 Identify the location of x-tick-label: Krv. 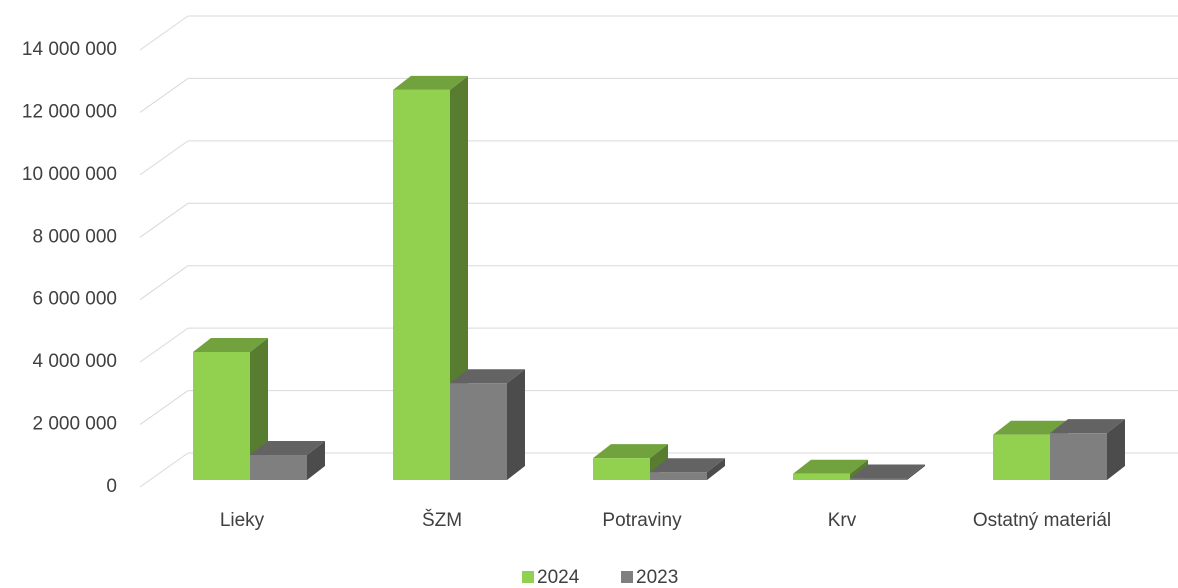
(842, 520).